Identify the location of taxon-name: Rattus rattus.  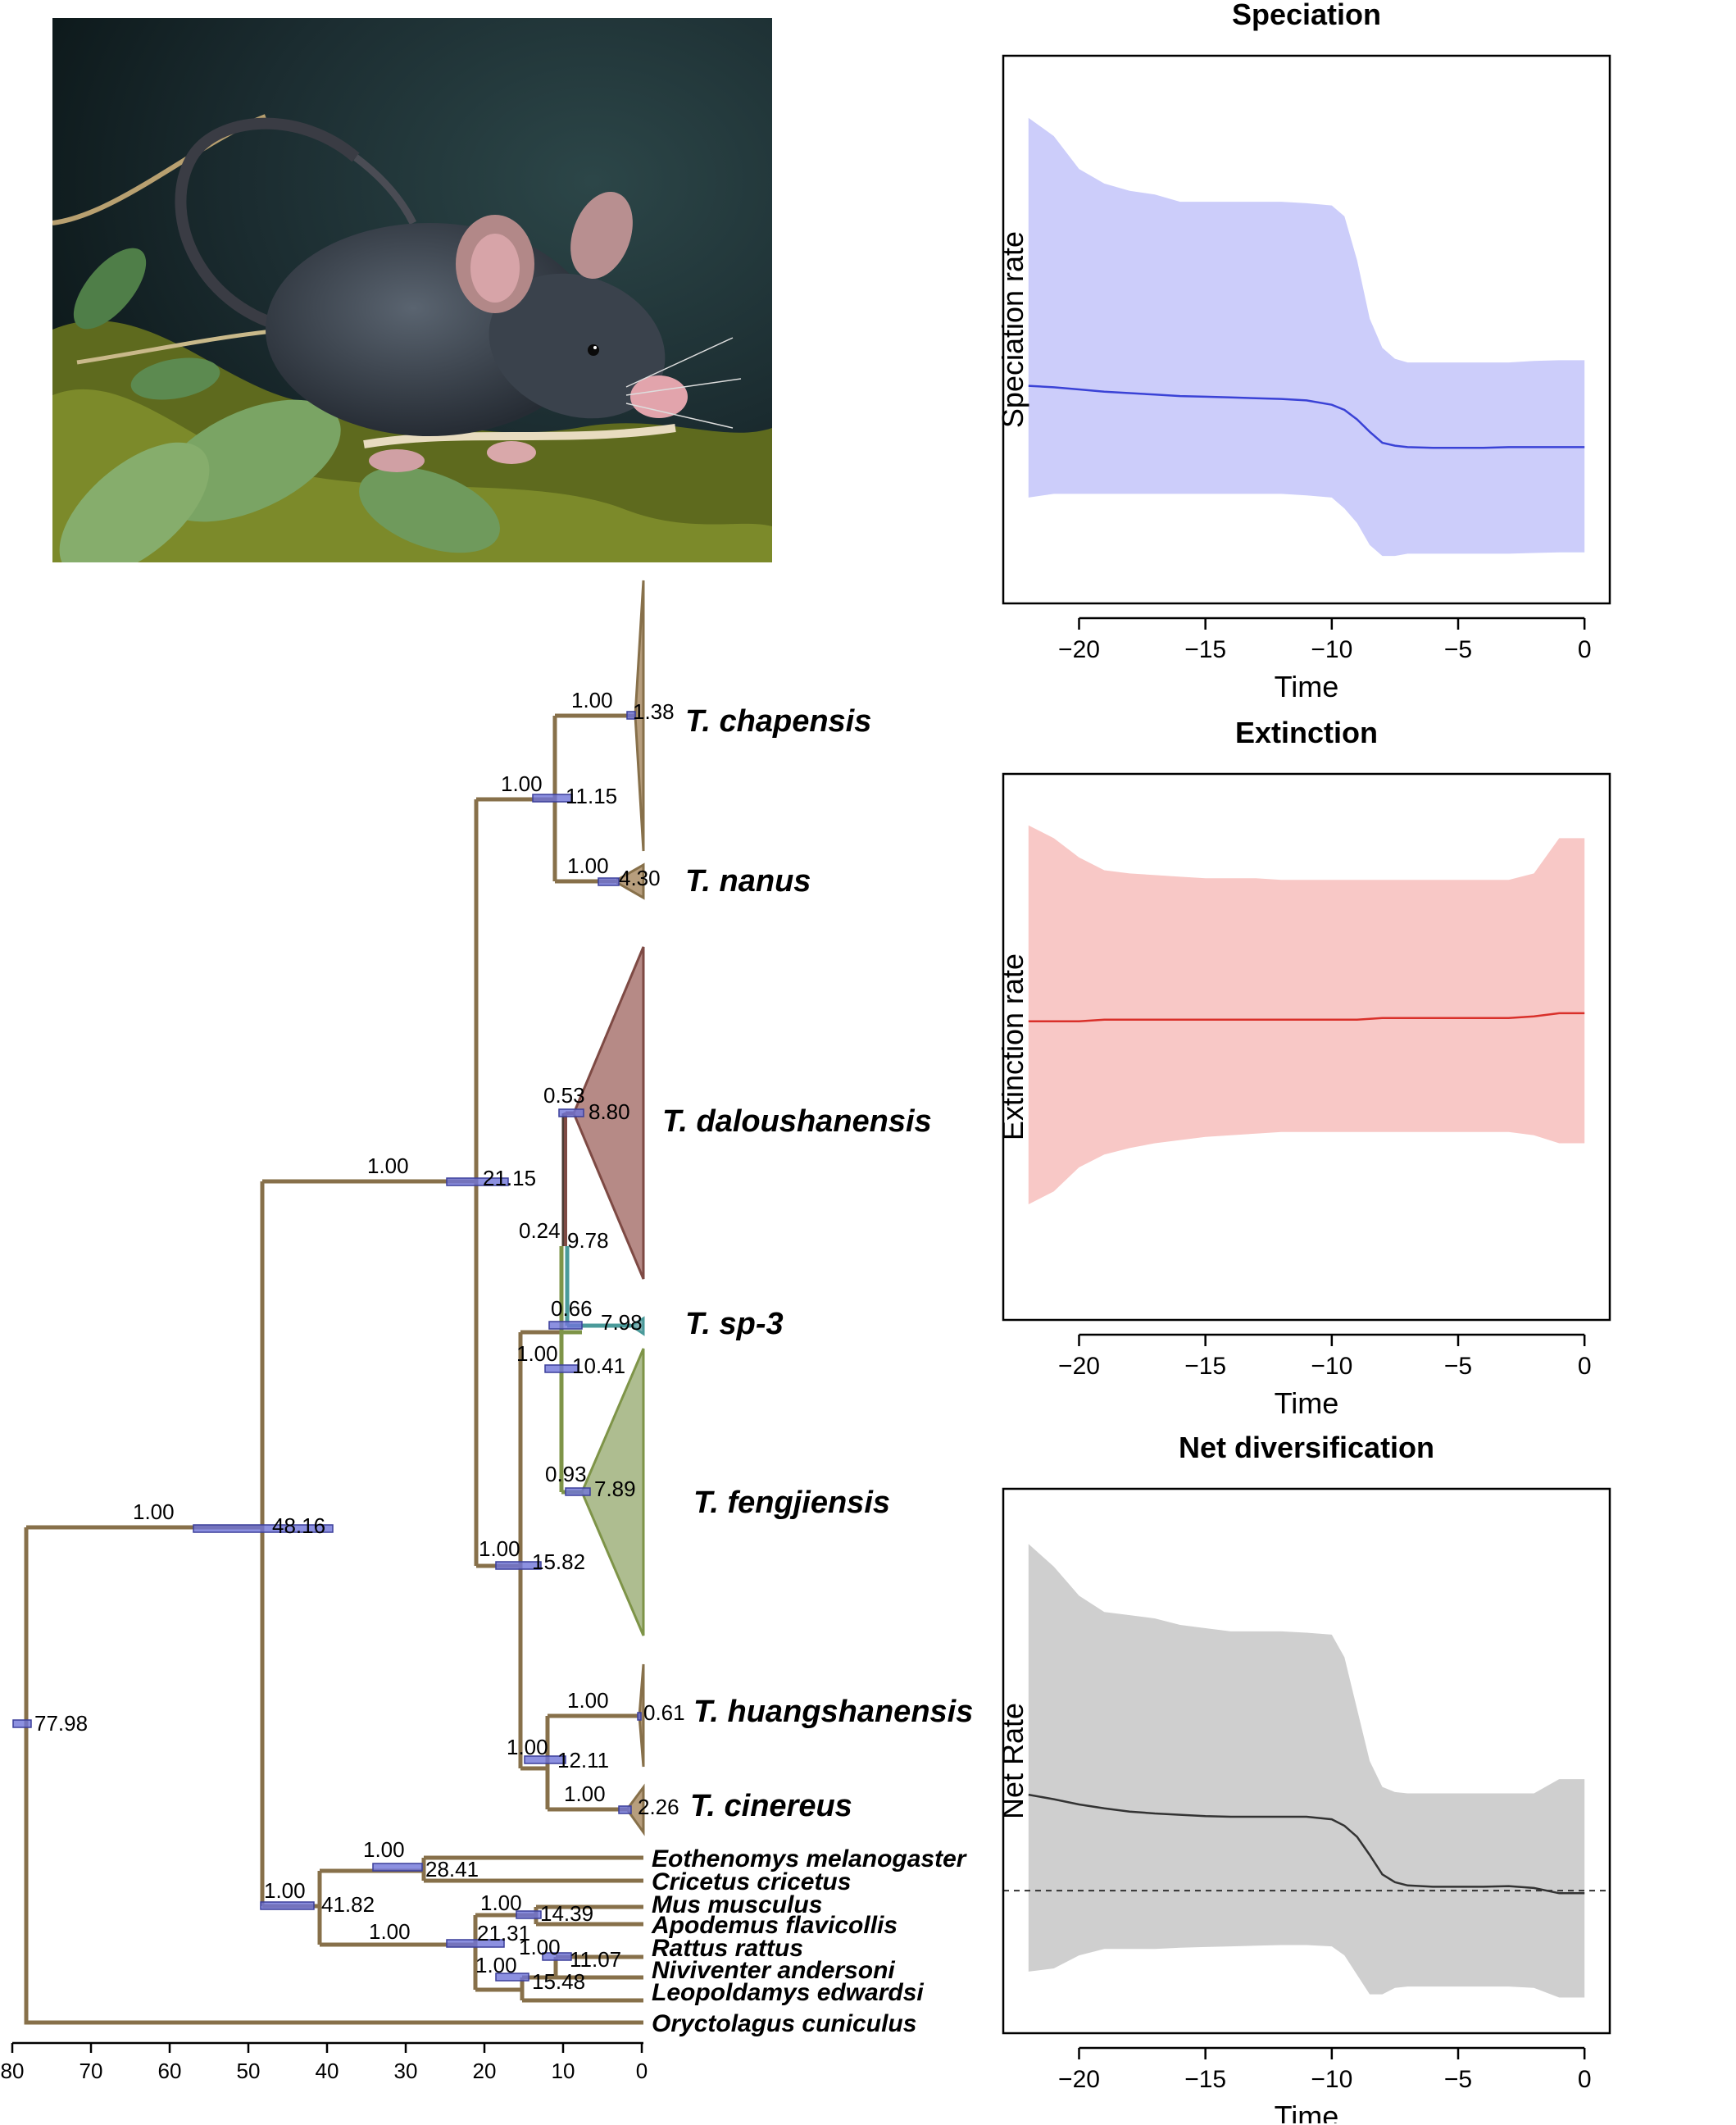
(727, 1948).